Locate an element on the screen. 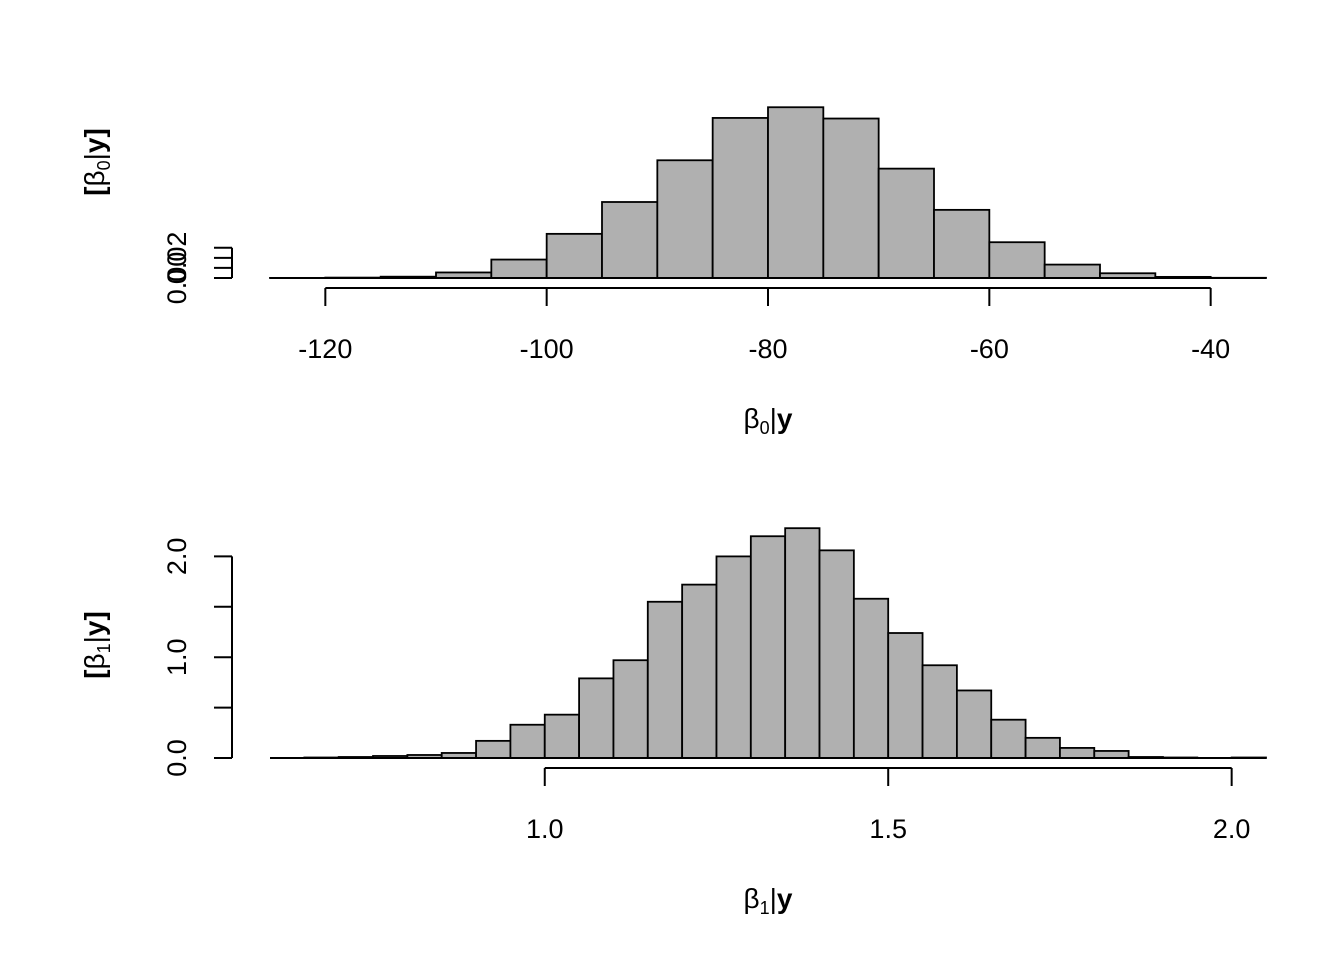 The height and width of the screenshot is (960, 1344). beta0-x-tick-label-0: -120 is located at coordinates (325, 349).